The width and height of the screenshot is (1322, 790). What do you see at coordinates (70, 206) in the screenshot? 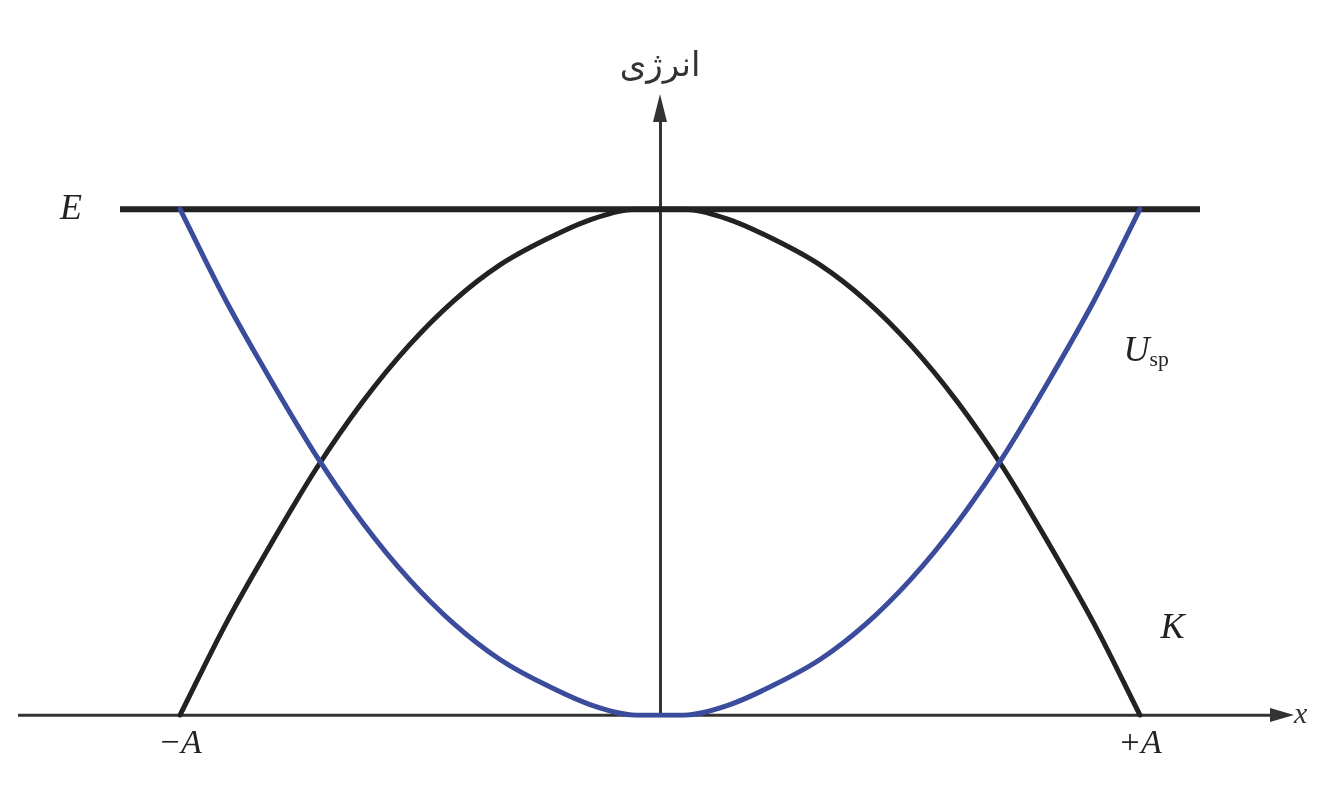
I see `ref-line-label: E` at bounding box center [70, 206].